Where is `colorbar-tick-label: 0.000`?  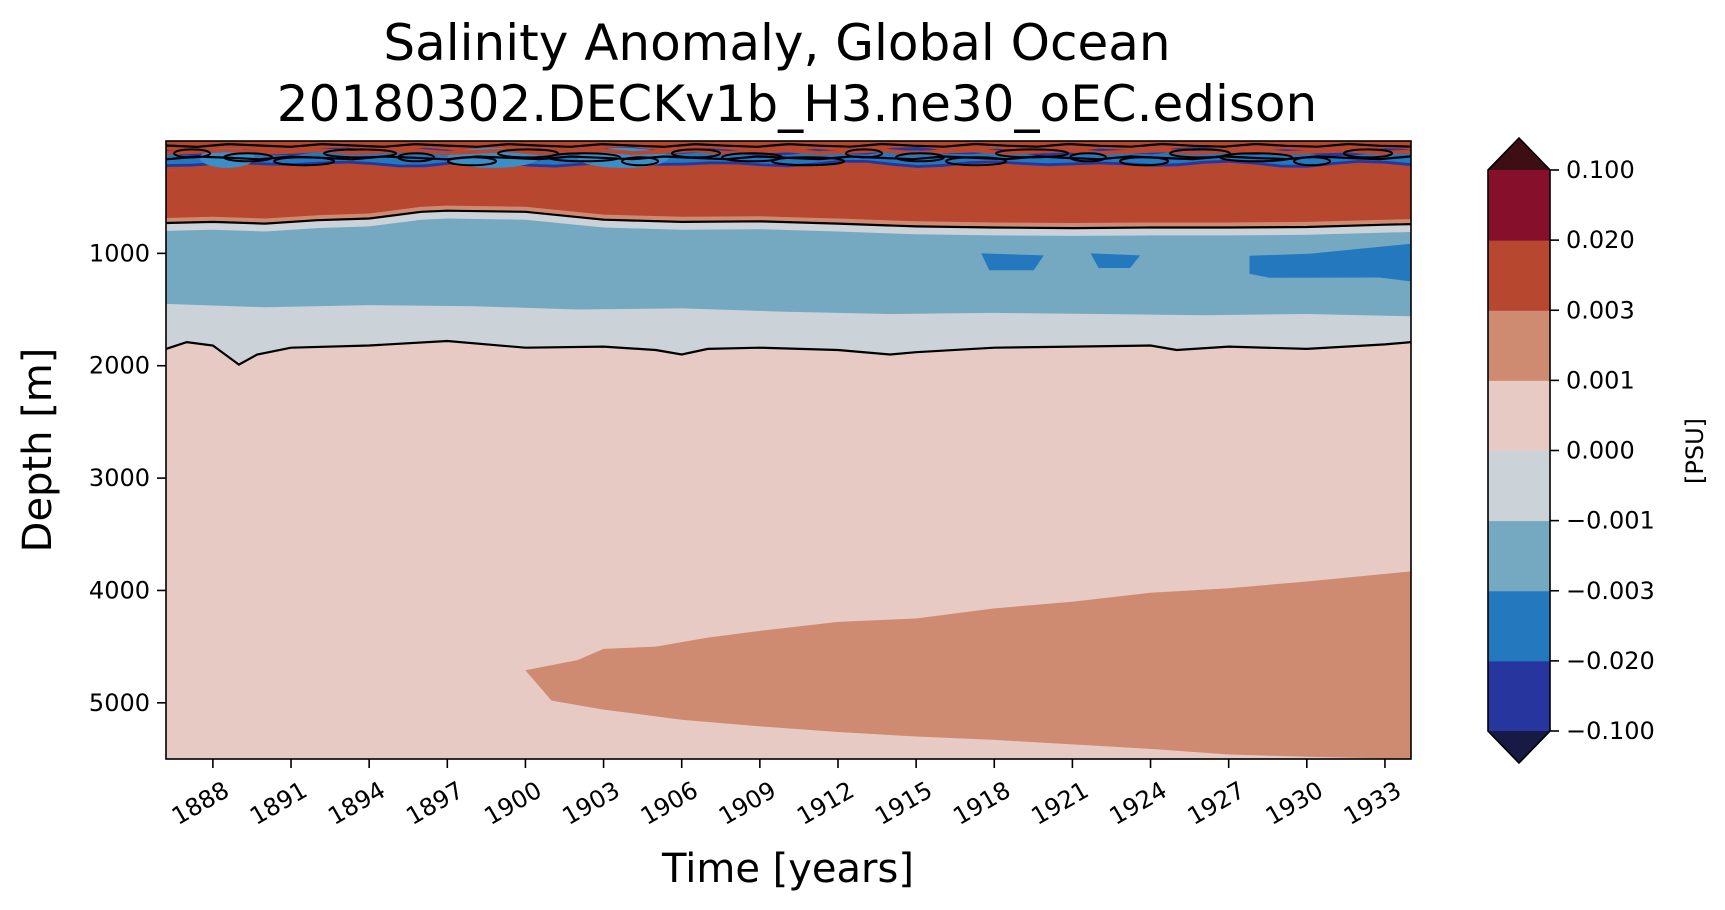 colorbar-tick-label: 0.000 is located at coordinates (1600, 451).